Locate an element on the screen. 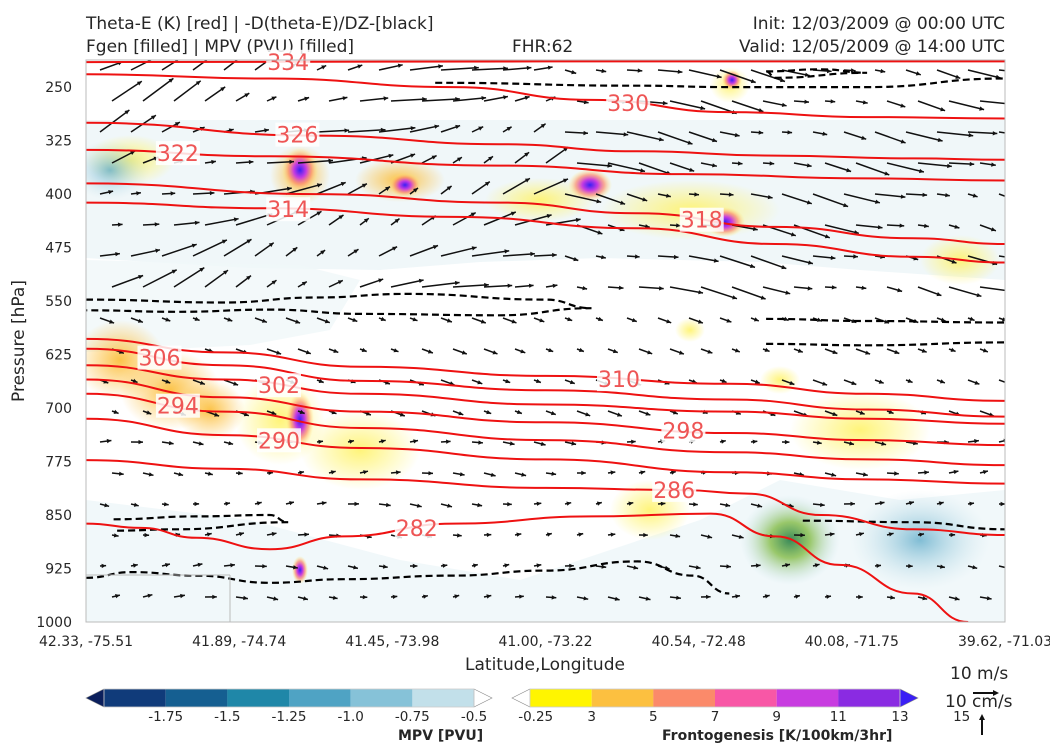 This screenshot has height=750, width=1050. fgen-colorbar-tick-0: 3 is located at coordinates (591, 717).